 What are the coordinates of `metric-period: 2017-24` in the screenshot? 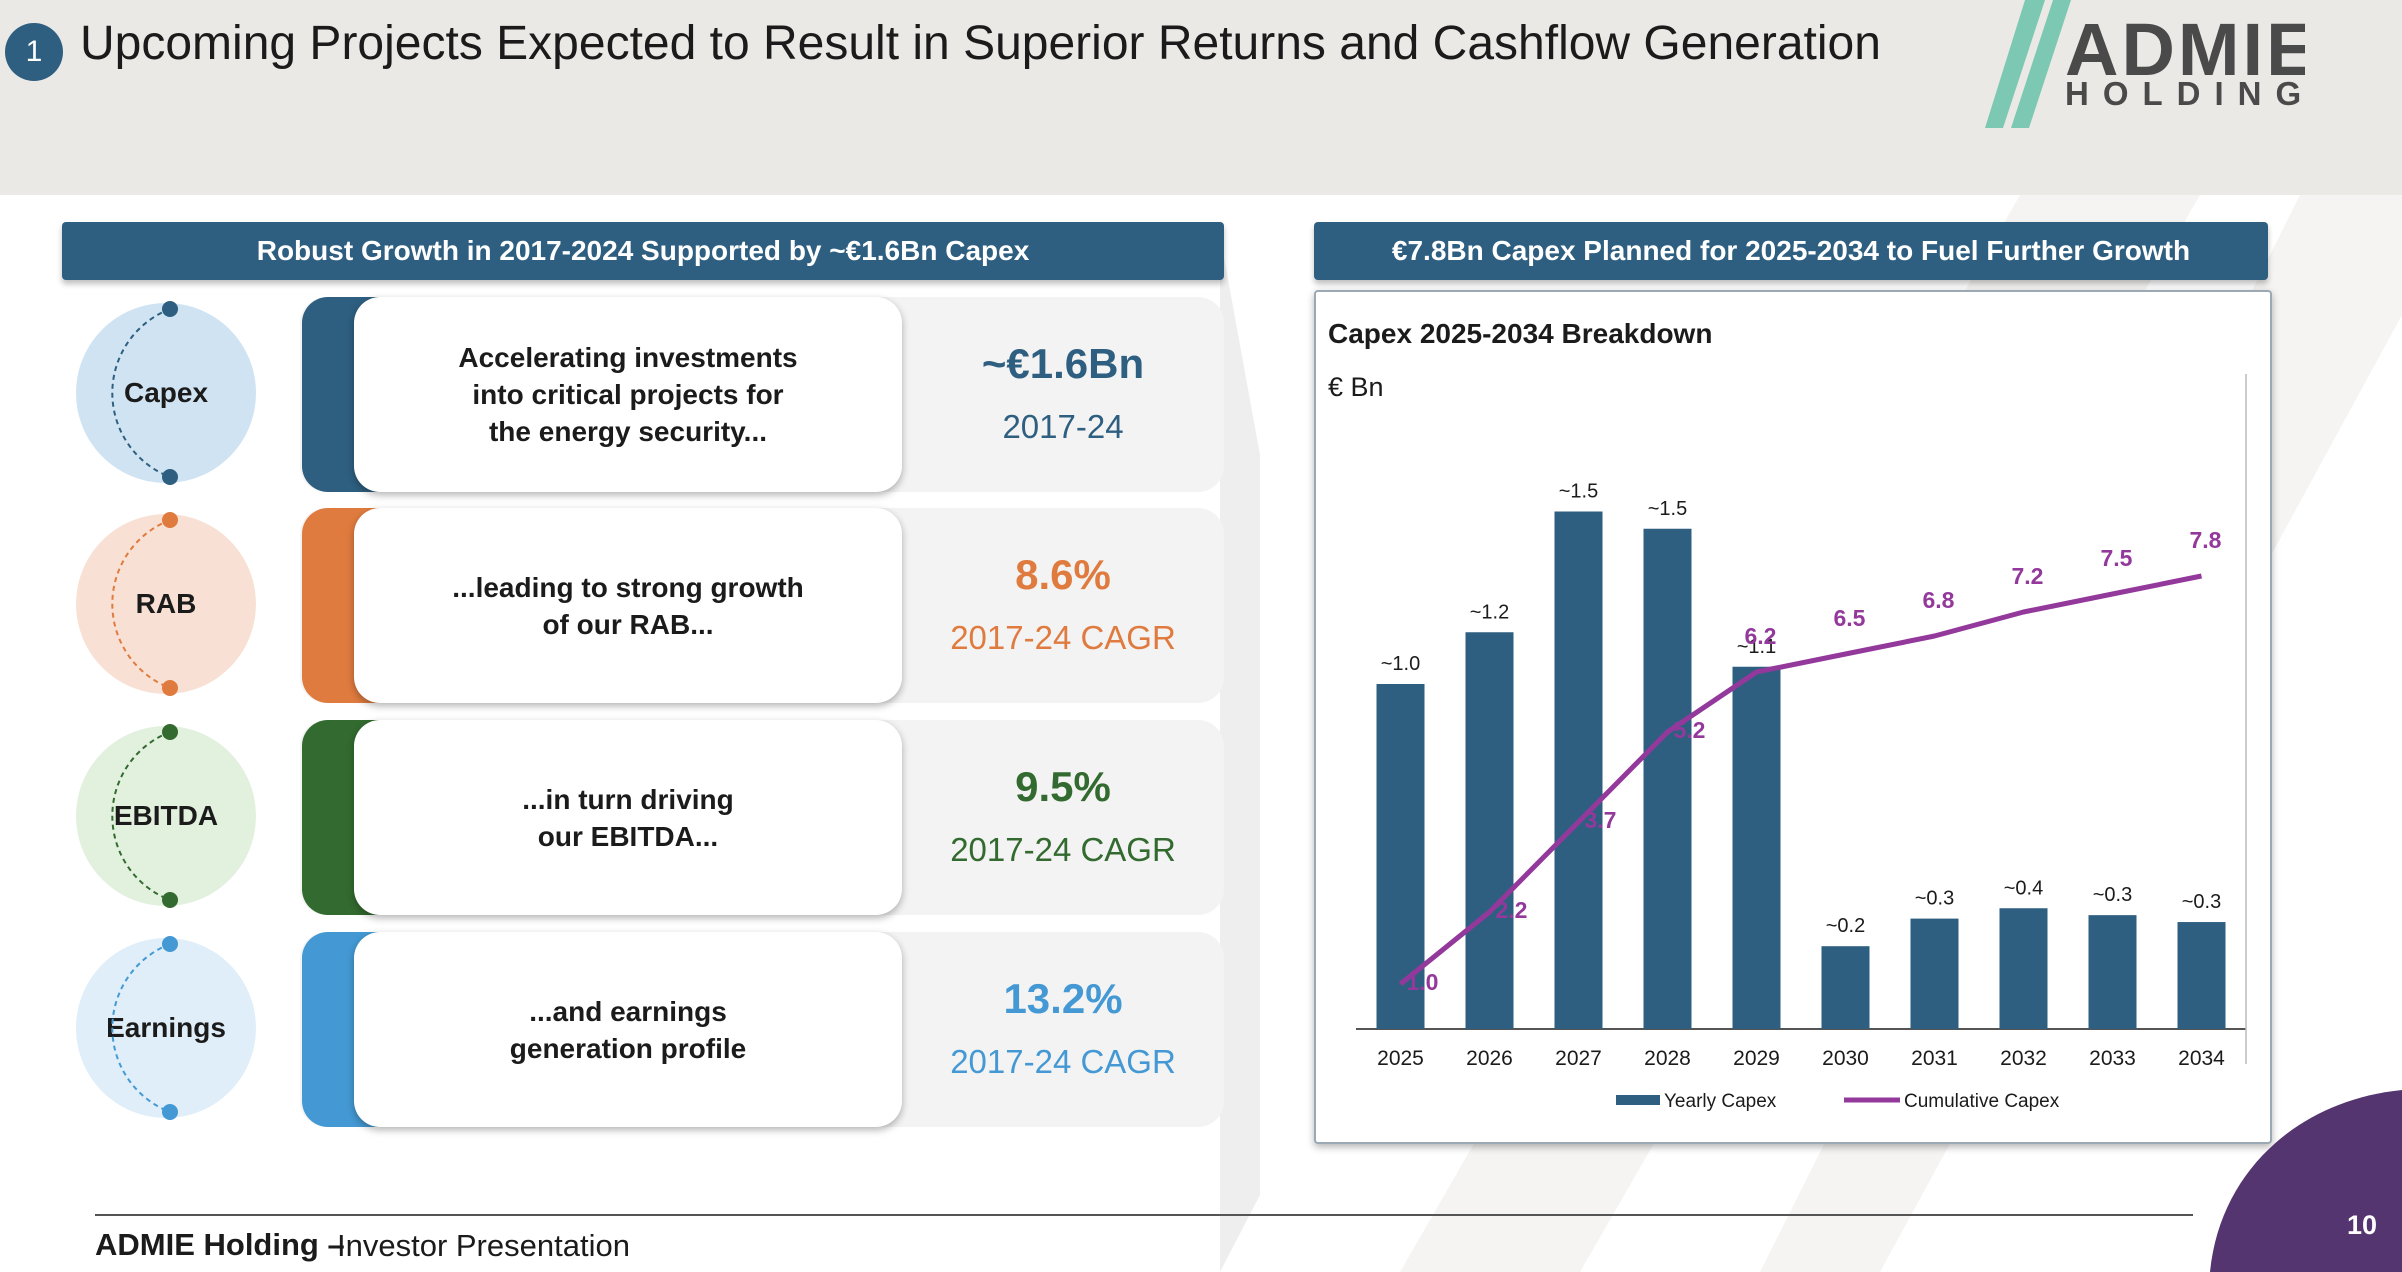 It's located at (1063, 426).